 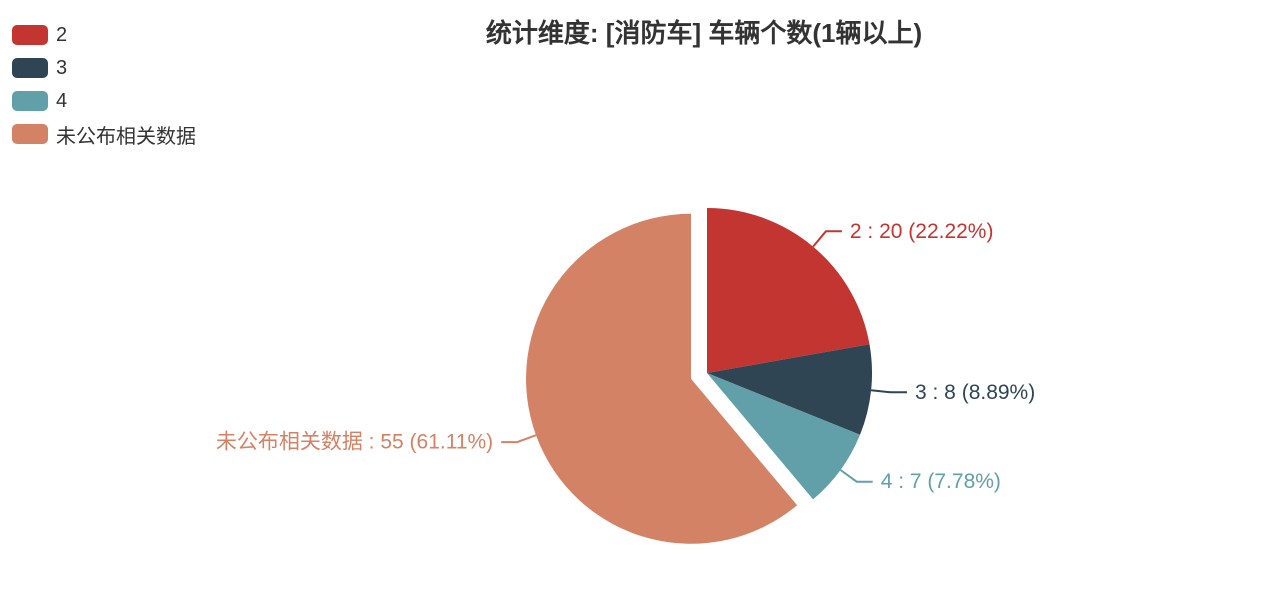 I want to click on legend-item-3: 未公布相关数据, so click(x=104, y=136).